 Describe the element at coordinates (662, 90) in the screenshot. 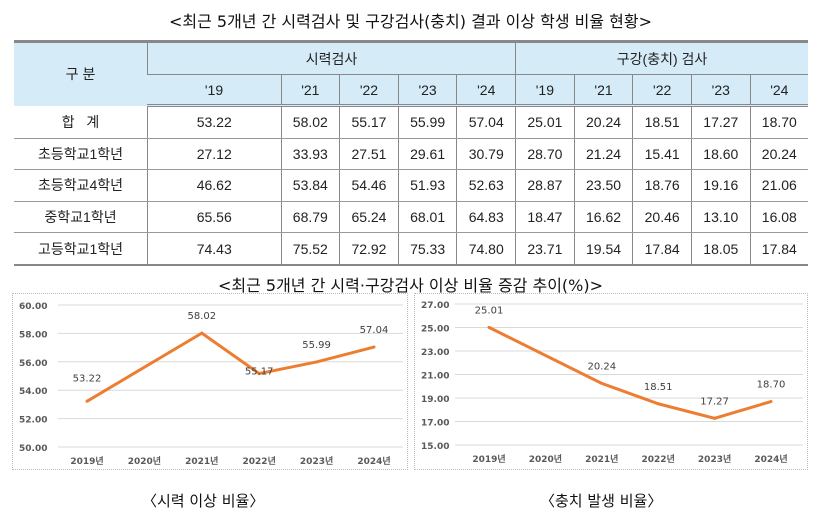

I see `dental-year-header: '22` at that location.